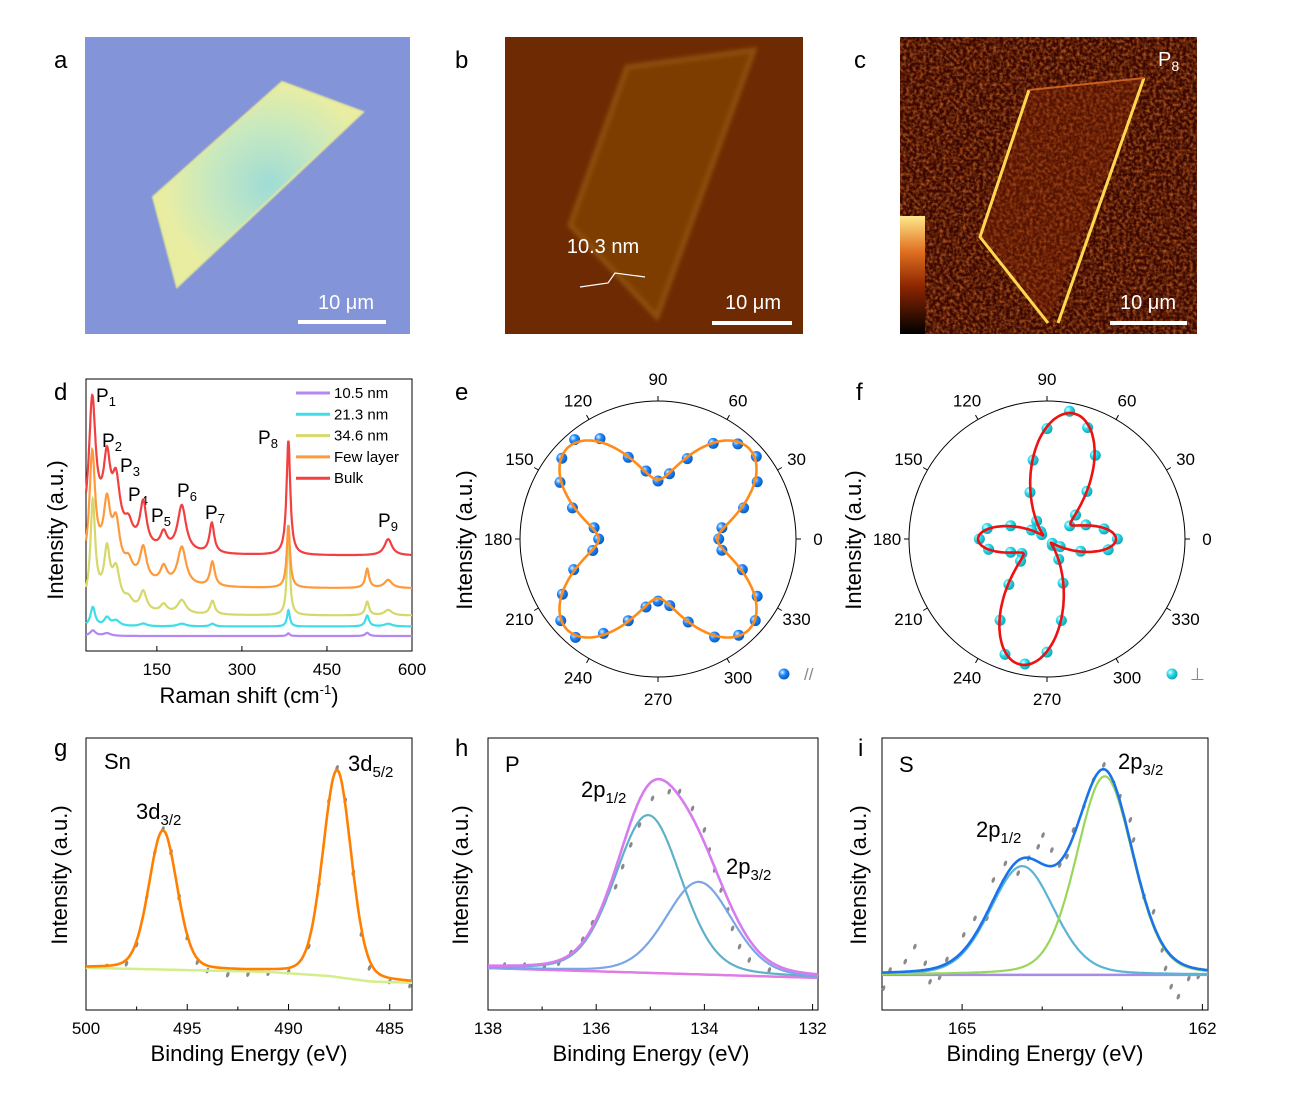  Describe the element at coordinates (248, 633) in the screenshot. I see `spectrum-10.5-nm` at that location.